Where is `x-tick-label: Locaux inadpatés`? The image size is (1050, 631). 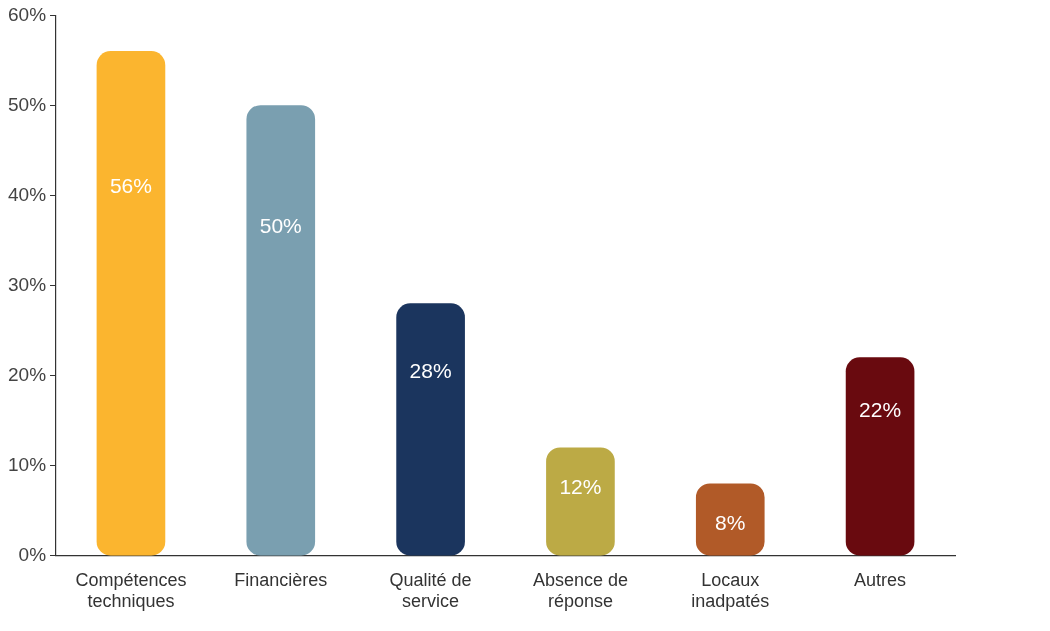 x-tick-label: Locaux inadpatés is located at coordinates (730, 590).